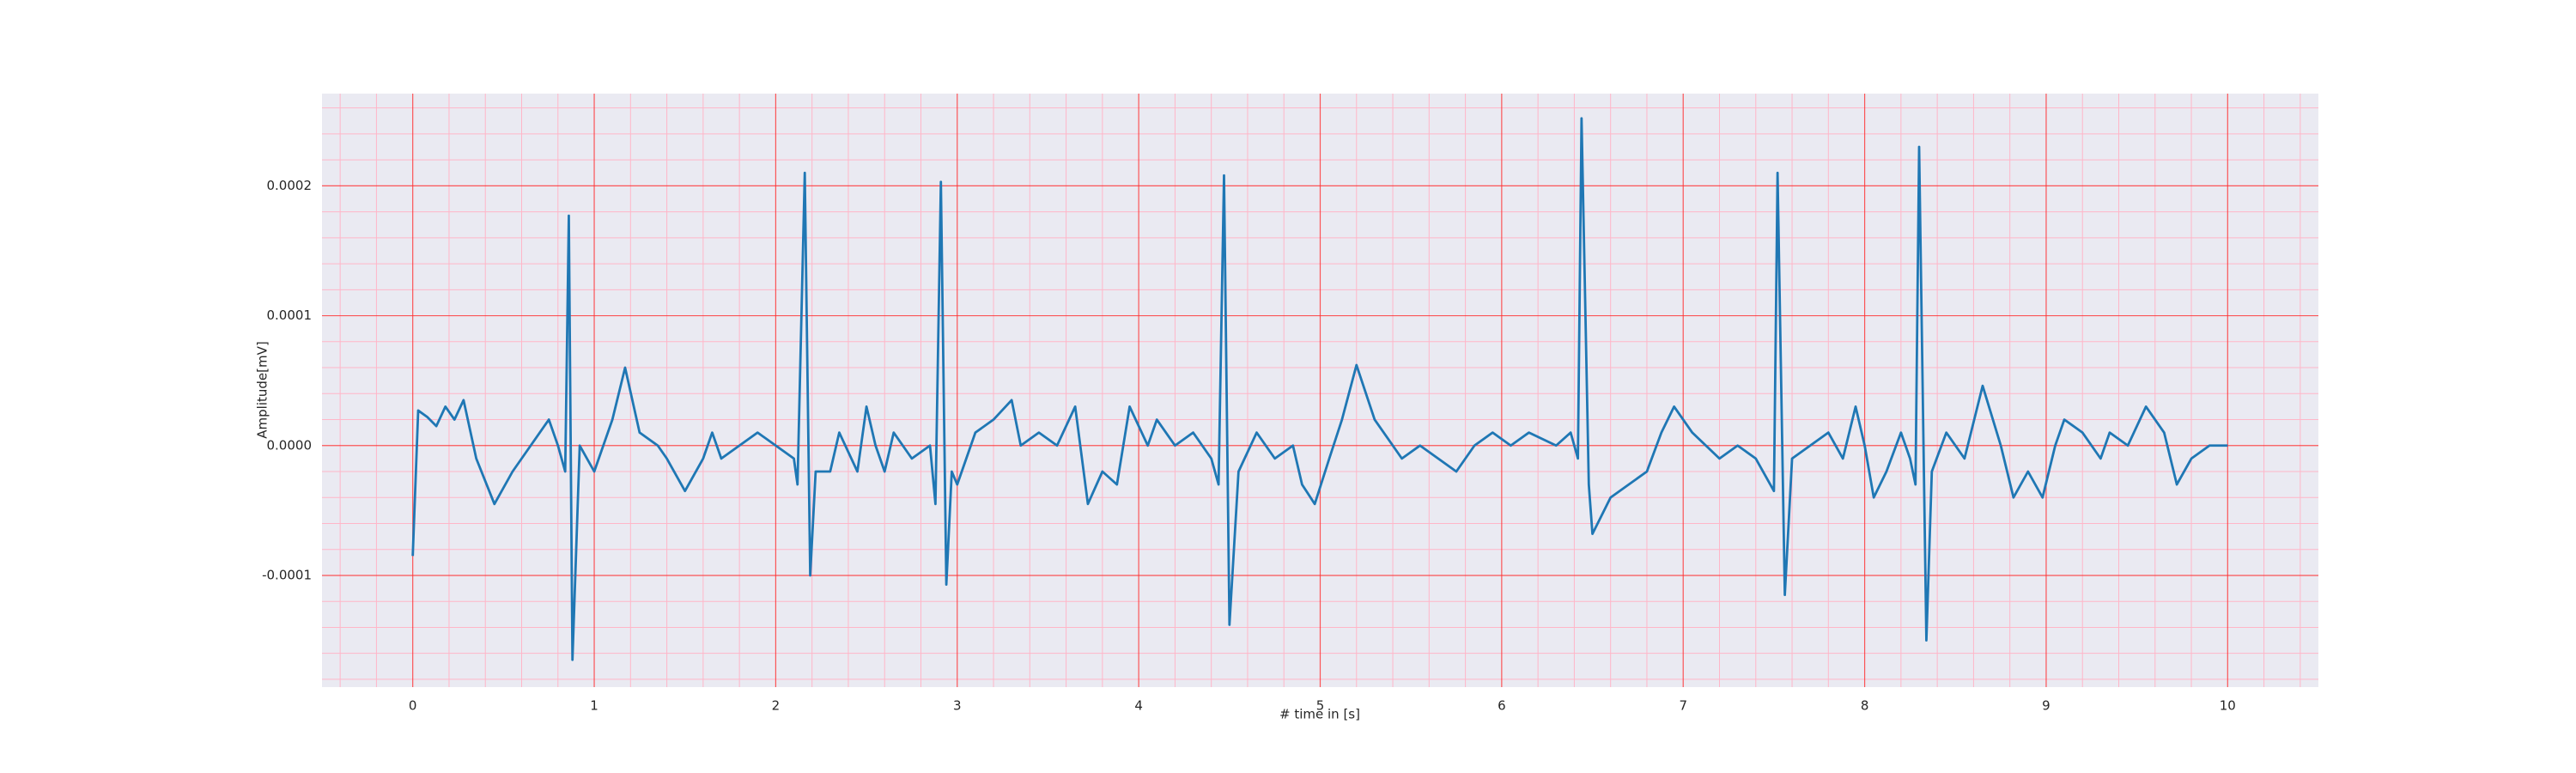 Image resolution: width=2576 pixels, height=773 pixels. Describe the element at coordinates (262, 389) in the screenshot. I see `y-axis-label: Amplitude[mV]` at that location.